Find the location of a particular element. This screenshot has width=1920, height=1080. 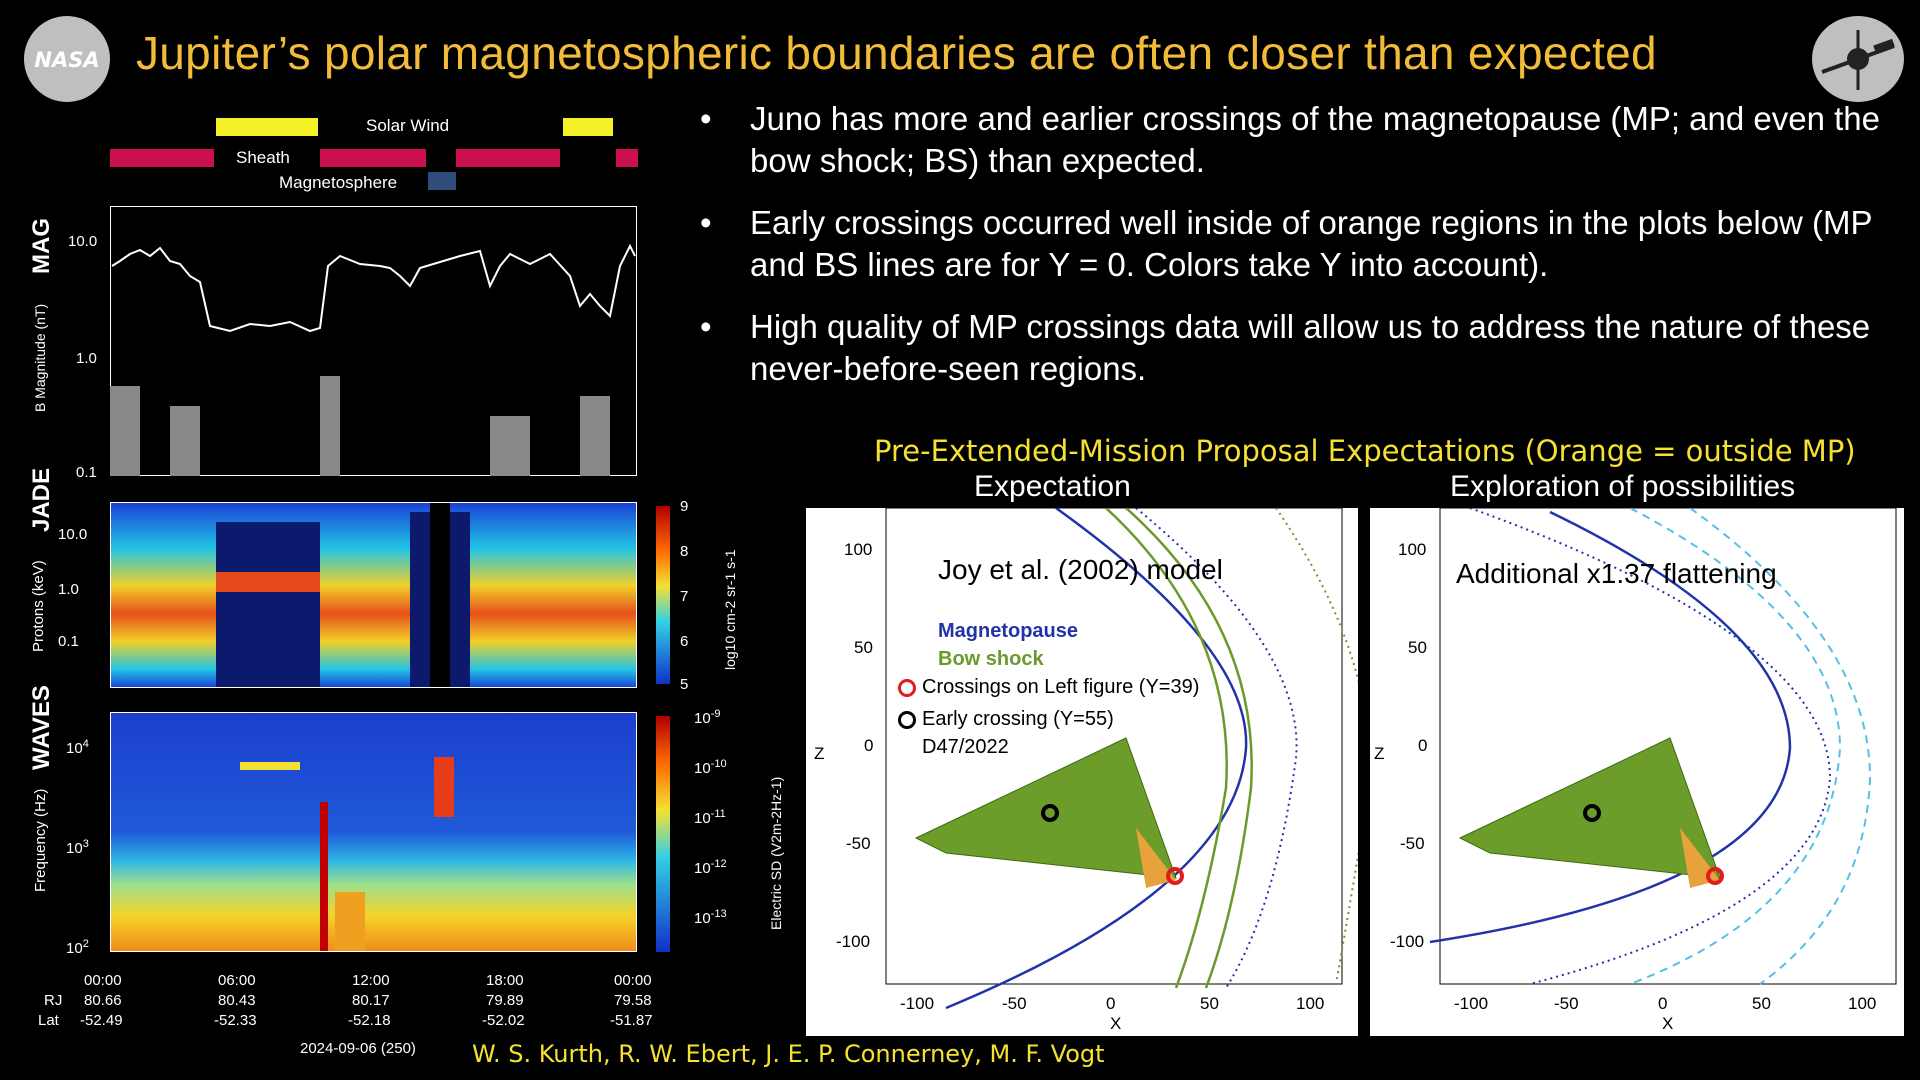

jade-colorbar is located at coordinates (663, 595).